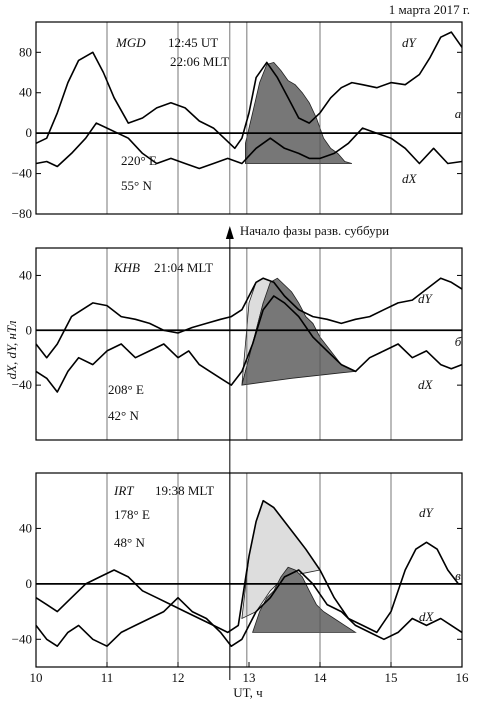 The height and width of the screenshot is (704, 478). What do you see at coordinates (410, 42) in the screenshot?
I see `panel-a-dY-label: dY` at bounding box center [410, 42].